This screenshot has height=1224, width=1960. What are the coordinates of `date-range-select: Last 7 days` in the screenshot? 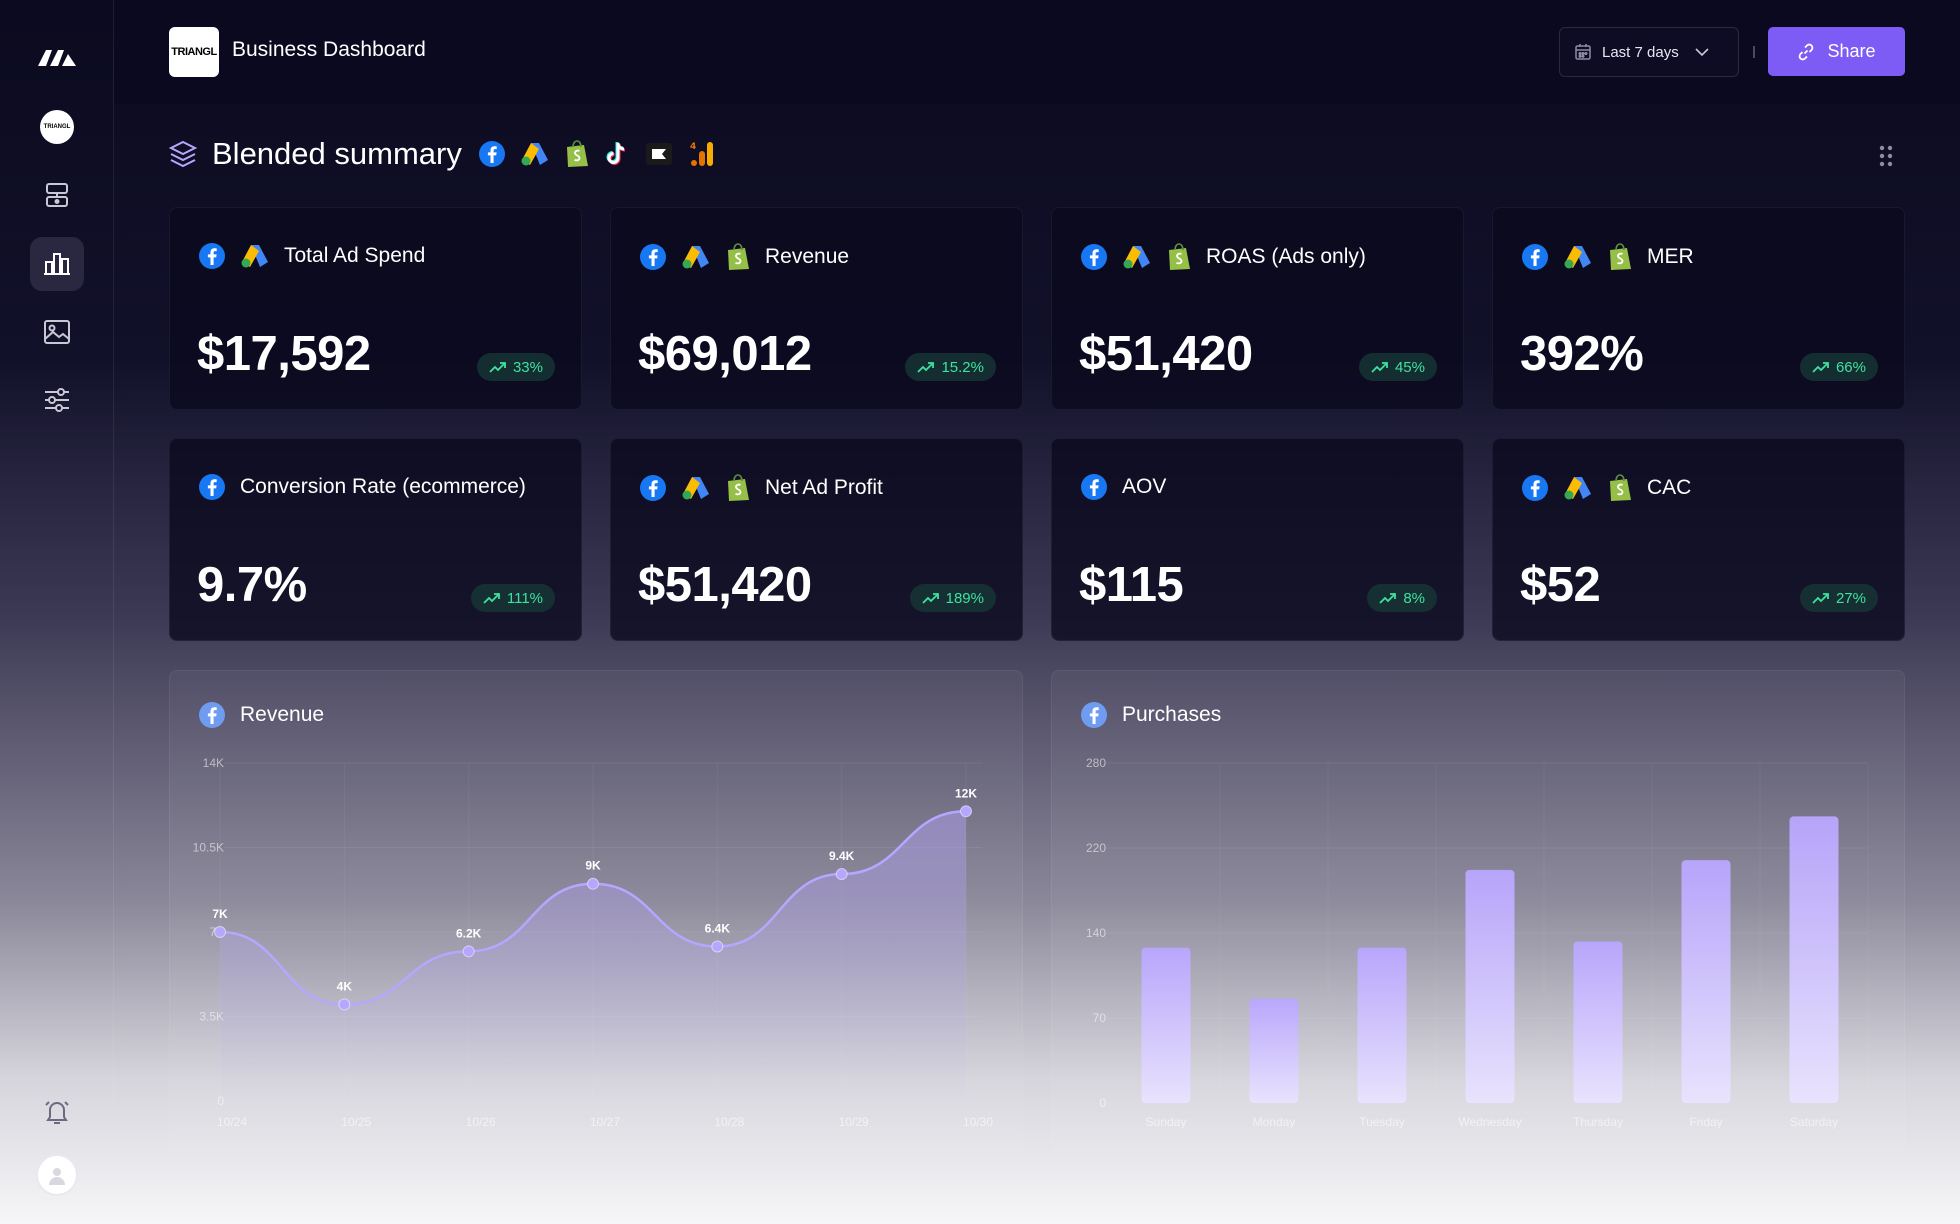 It's located at (1649, 52).